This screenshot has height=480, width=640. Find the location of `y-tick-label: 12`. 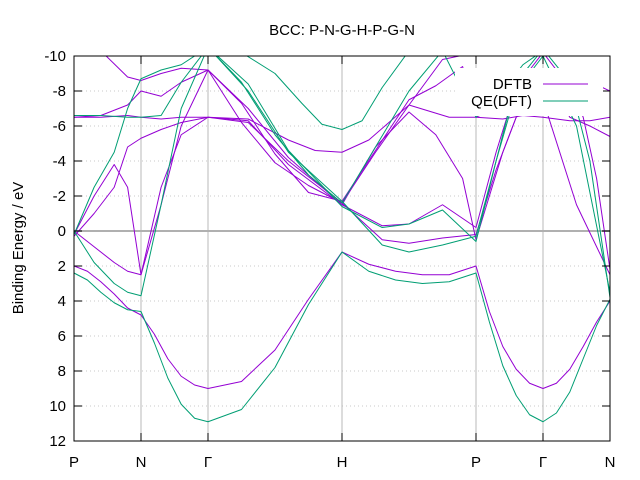

y-tick-label: 12 is located at coordinates (57, 441).